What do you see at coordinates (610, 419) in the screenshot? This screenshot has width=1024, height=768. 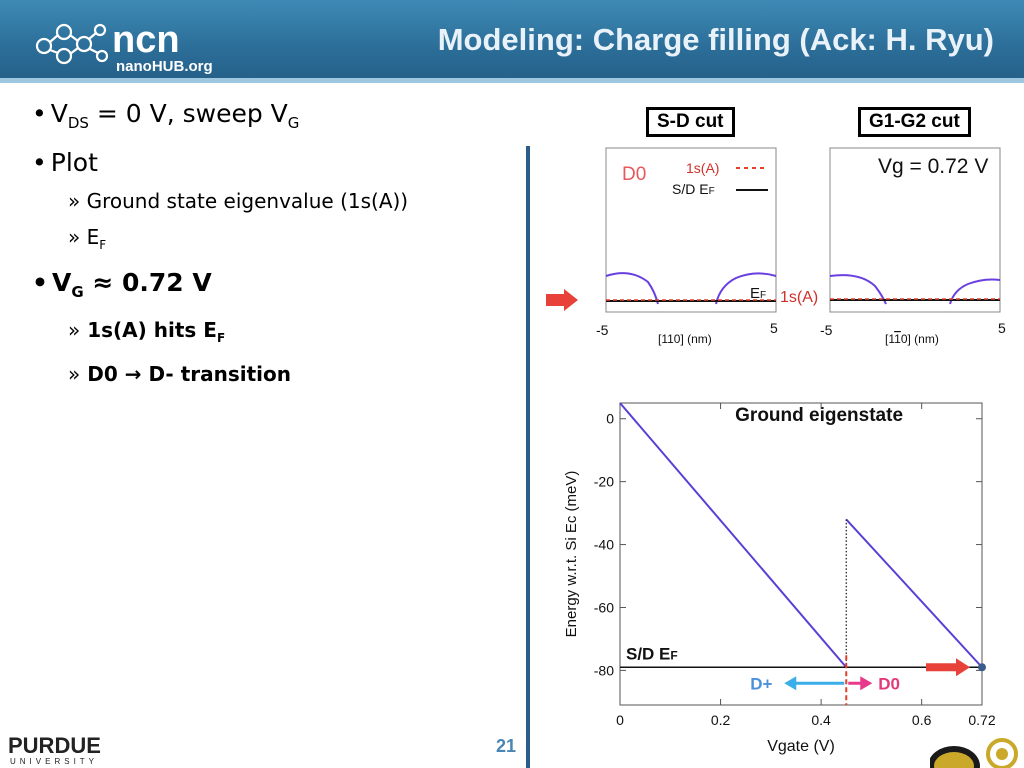 I see `y-tick-label: 0` at bounding box center [610, 419].